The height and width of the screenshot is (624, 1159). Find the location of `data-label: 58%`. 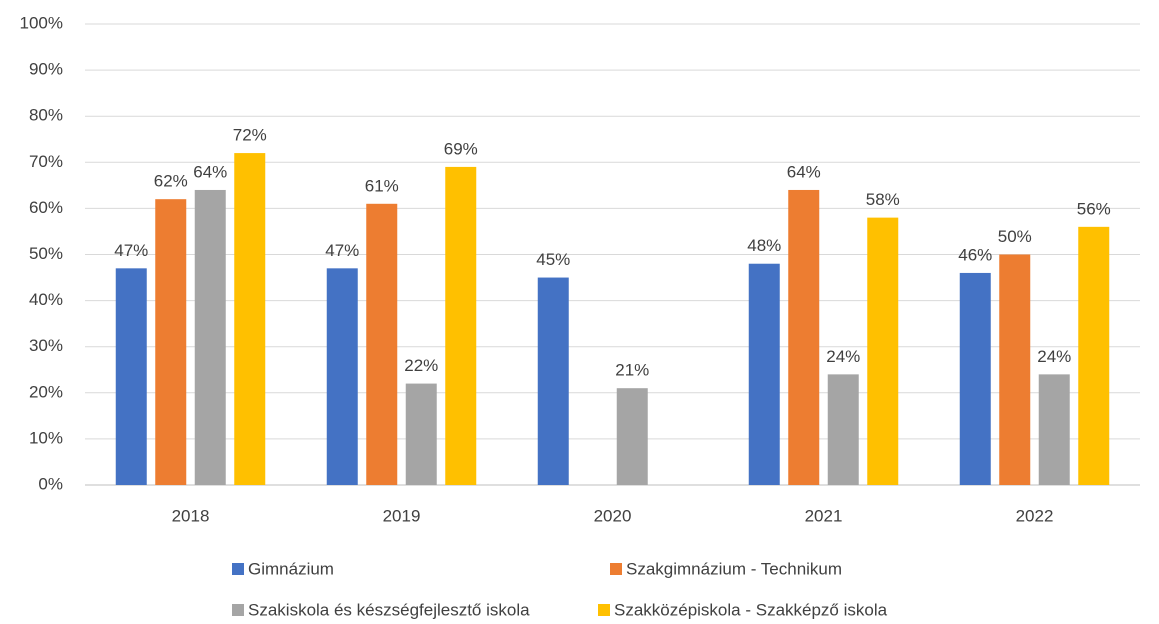

data-label: 58% is located at coordinates (883, 199).